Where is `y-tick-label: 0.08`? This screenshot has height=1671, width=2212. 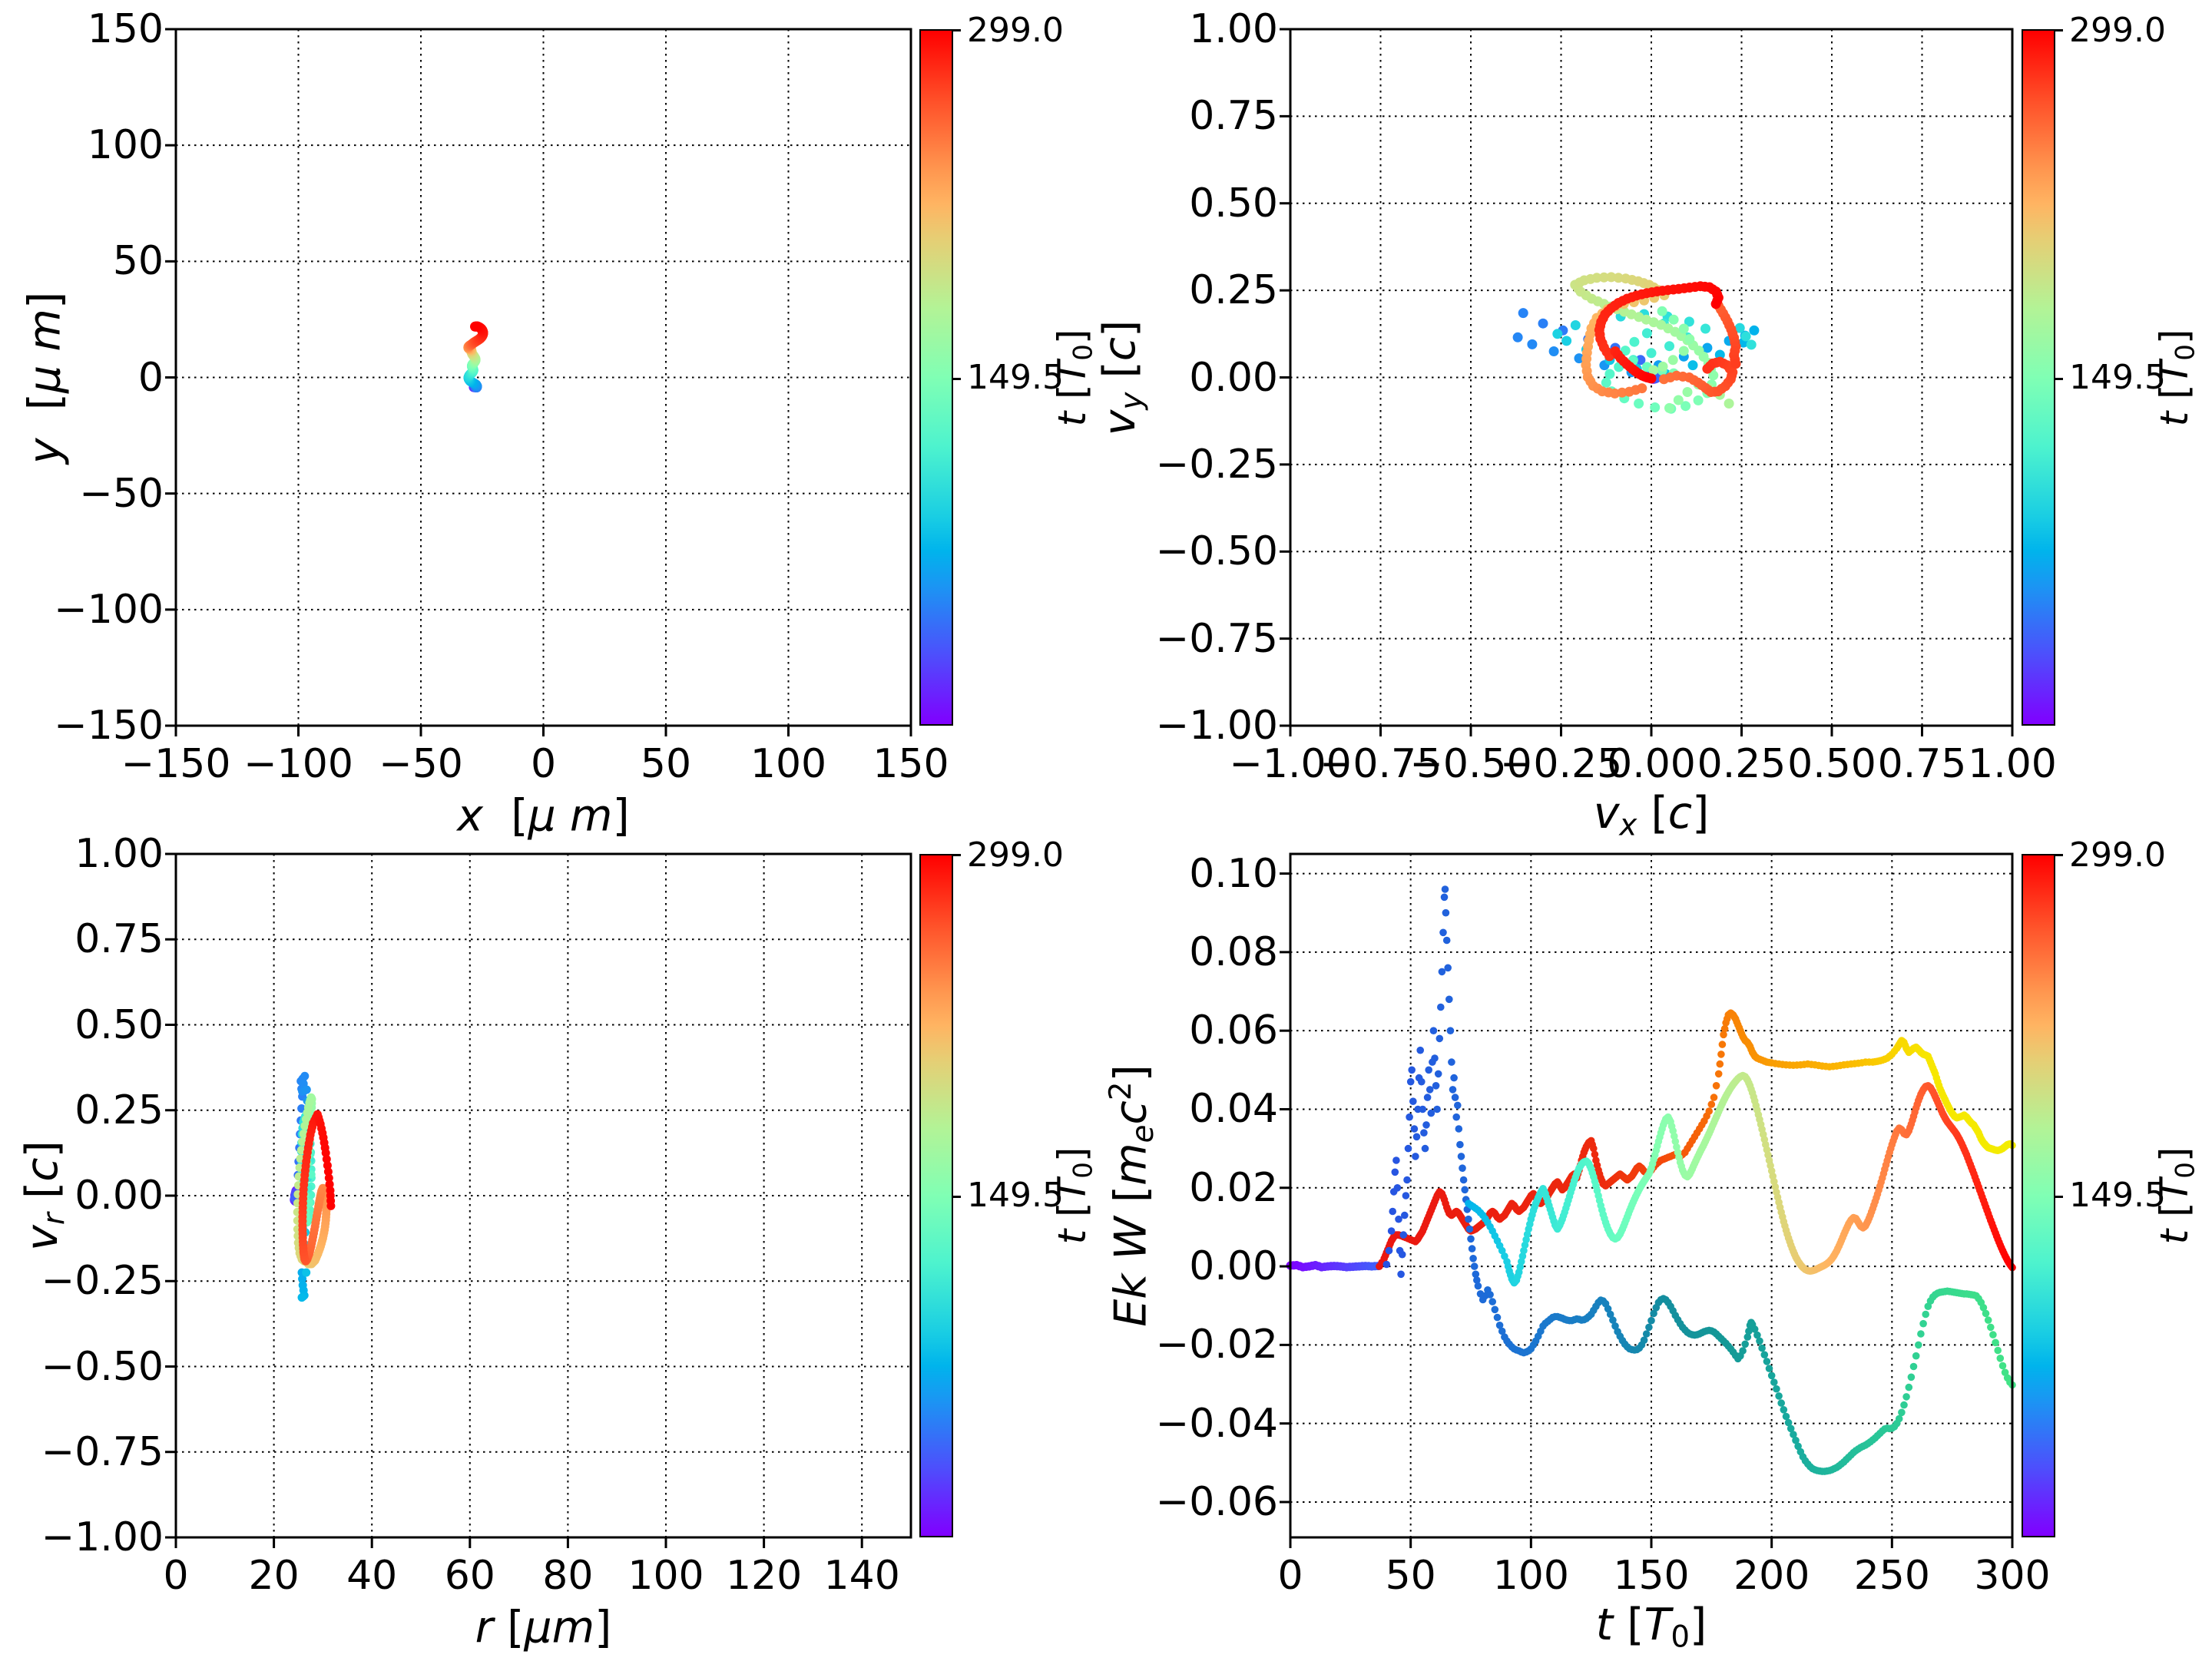
y-tick-label: 0.08 is located at coordinates (1233, 951).